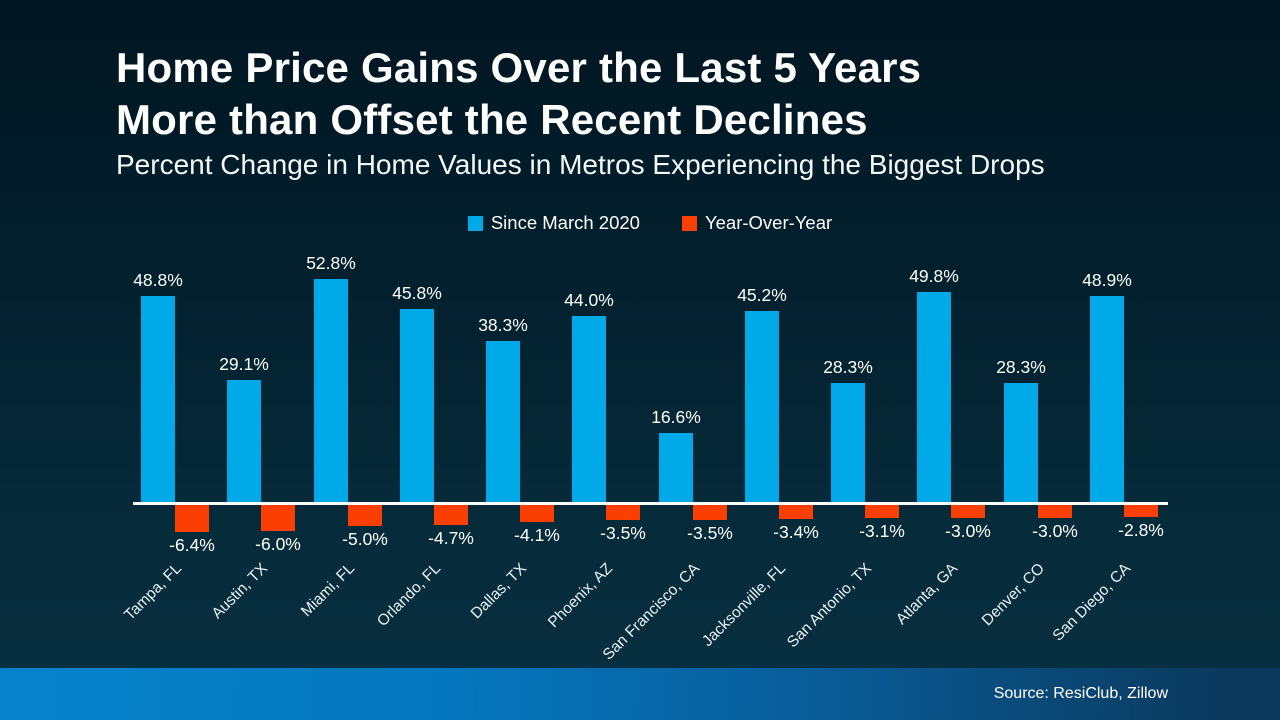  Describe the element at coordinates (645, 223) in the screenshot. I see `chart-legend: Since March 2020 Year-Over-Year` at that location.